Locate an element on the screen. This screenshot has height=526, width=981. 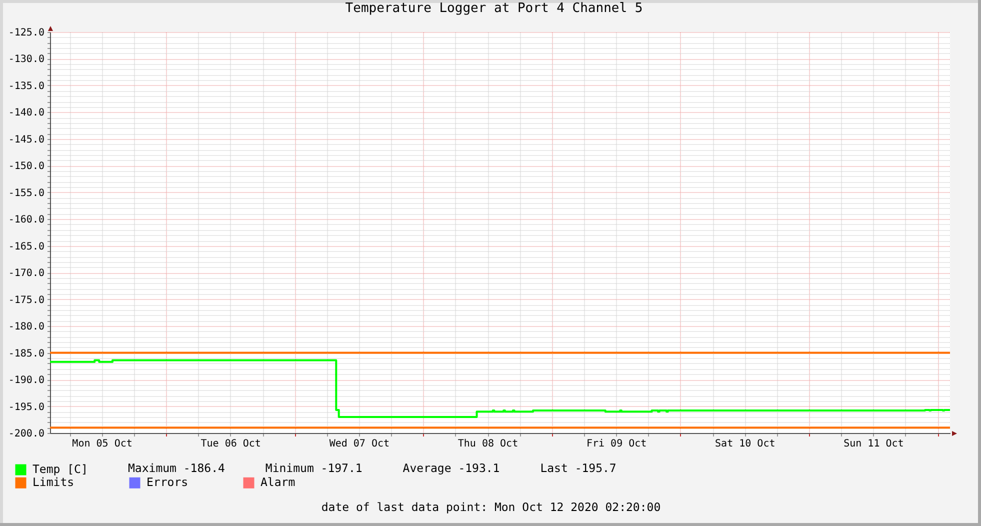
y-tick-label: -155.0 is located at coordinates (26, 193).